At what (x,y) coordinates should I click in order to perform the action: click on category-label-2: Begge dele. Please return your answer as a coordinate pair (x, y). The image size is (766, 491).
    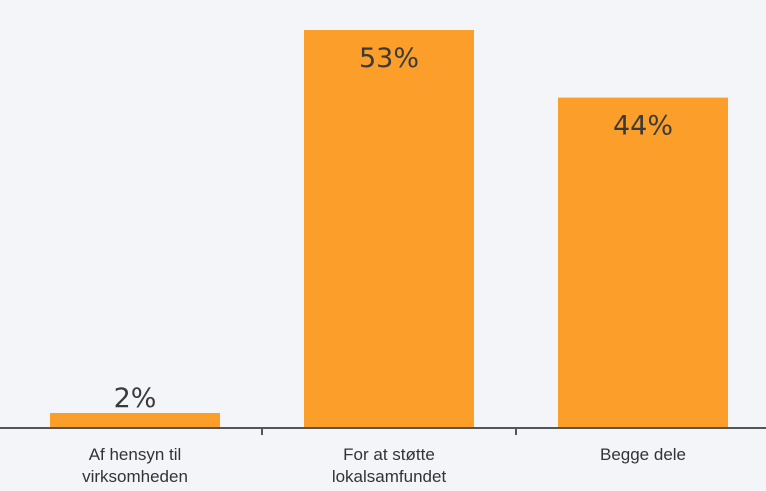
    Looking at the image, I should click on (643, 454).